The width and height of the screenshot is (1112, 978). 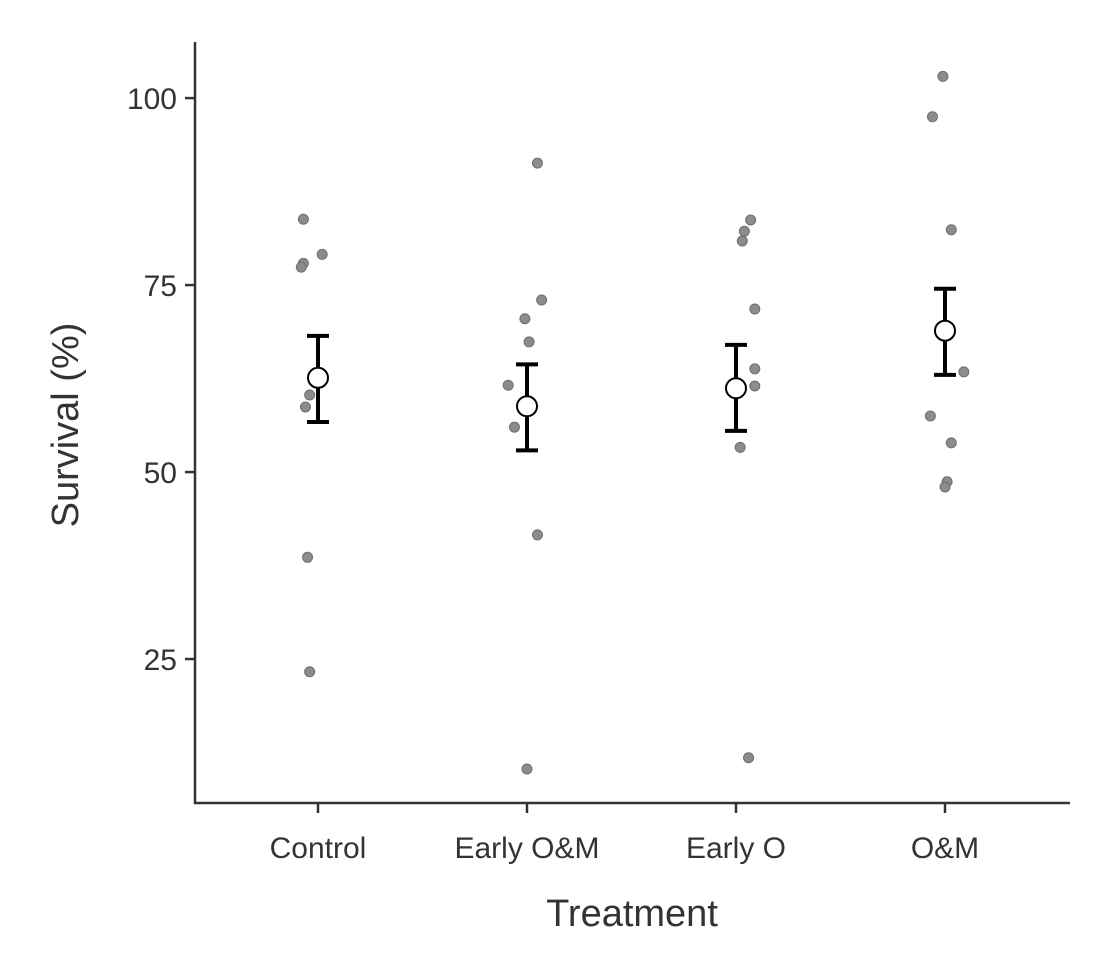 I want to click on x-tick-label: Early O&M, so click(x=526, y=848).